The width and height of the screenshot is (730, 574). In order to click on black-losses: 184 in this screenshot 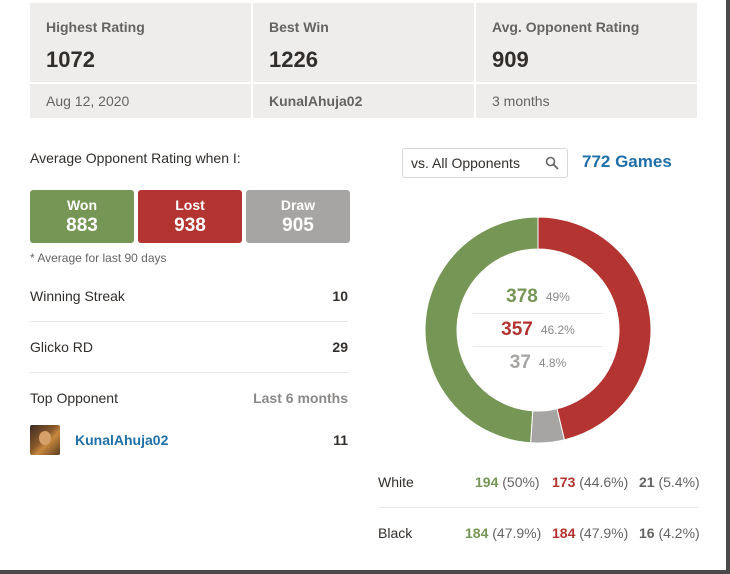, I will do `click(564, 533)`.